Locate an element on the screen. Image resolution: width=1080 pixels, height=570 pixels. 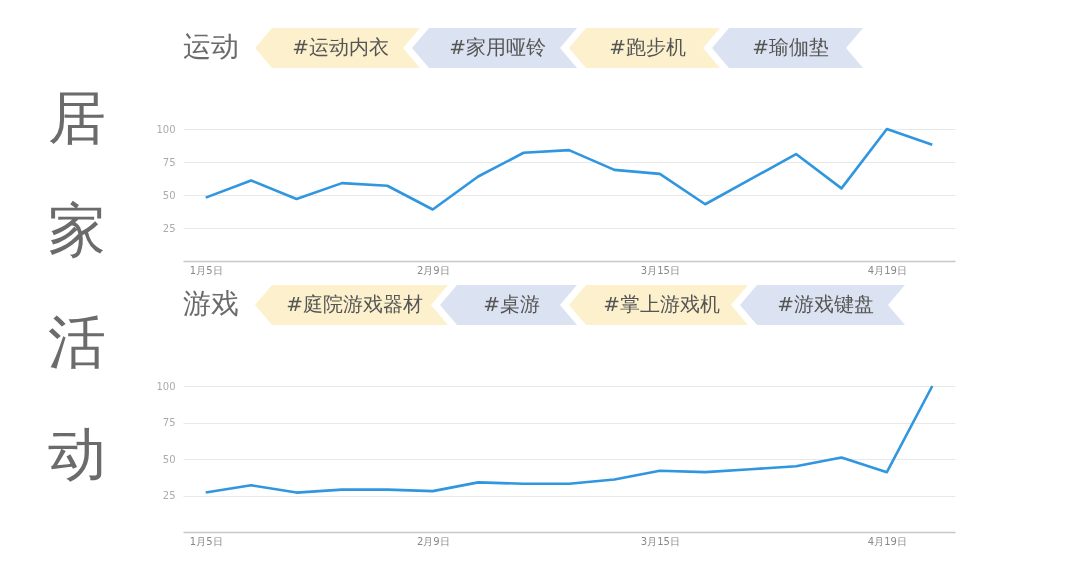
chart-title: 游戏 is located at coordinates (211, 303).